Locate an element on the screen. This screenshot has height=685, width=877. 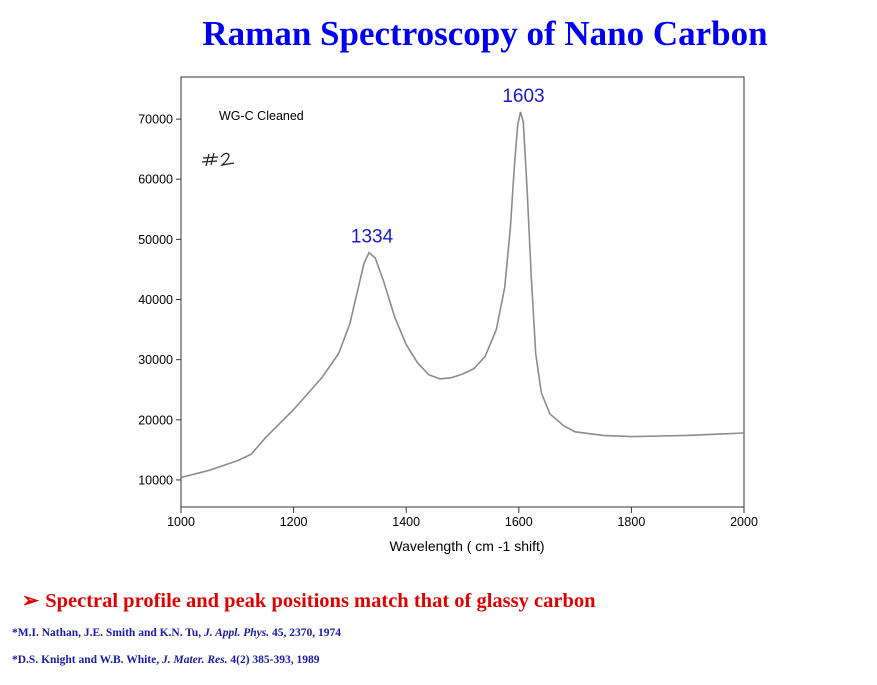
y-tick-label: 40000 is located at coordinates (155, 300).